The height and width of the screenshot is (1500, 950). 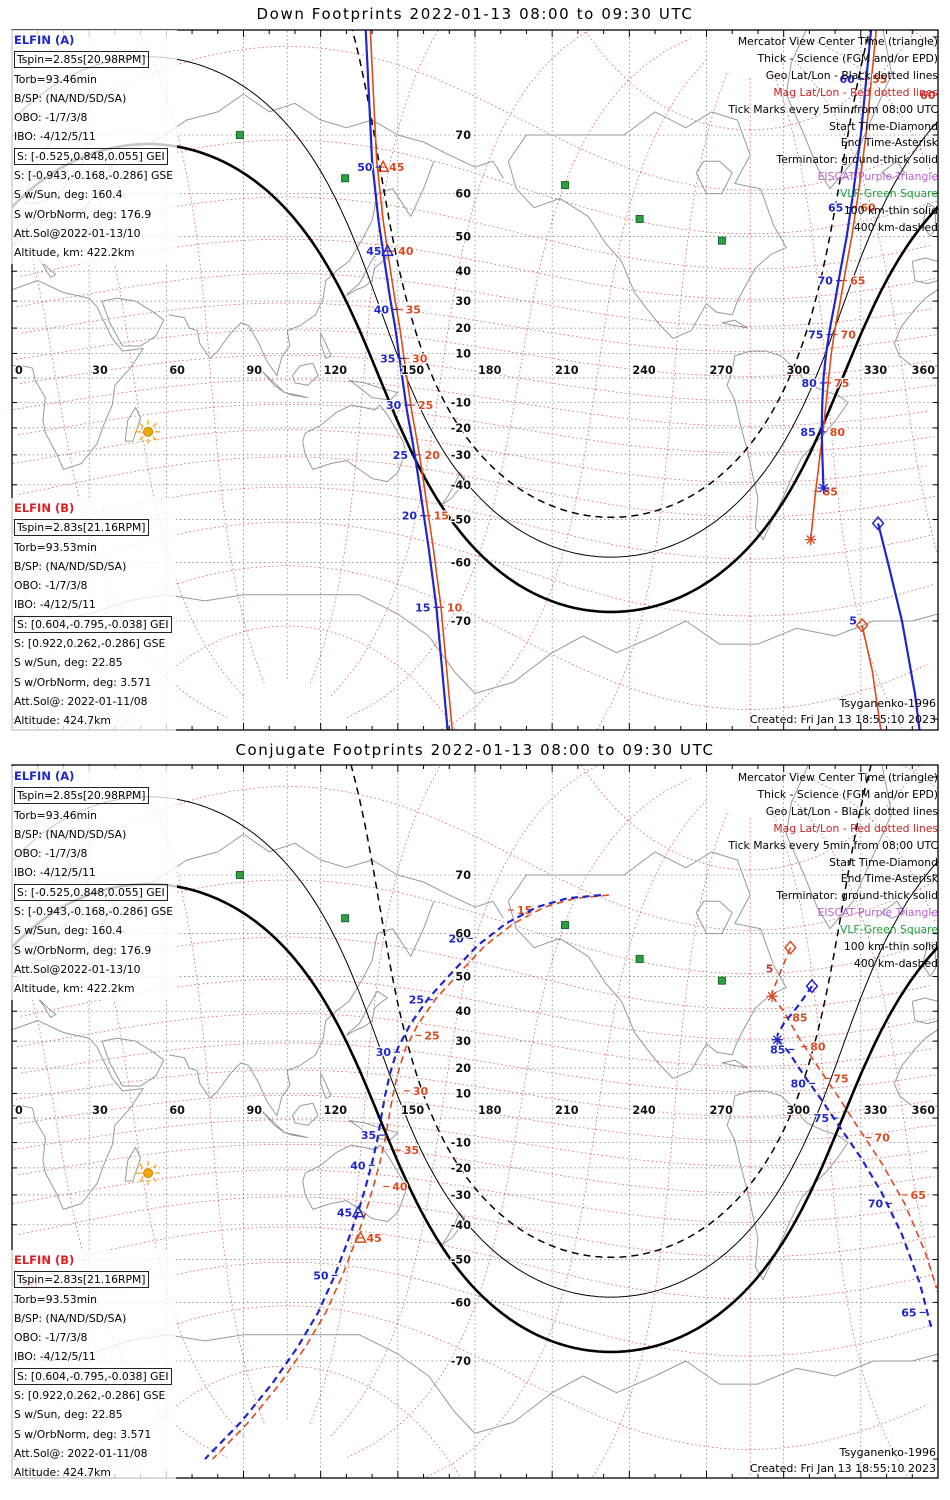 I want to click on legend-line: Geo Lat/Lon - Black dotted lines, so click(x=851, y=75).